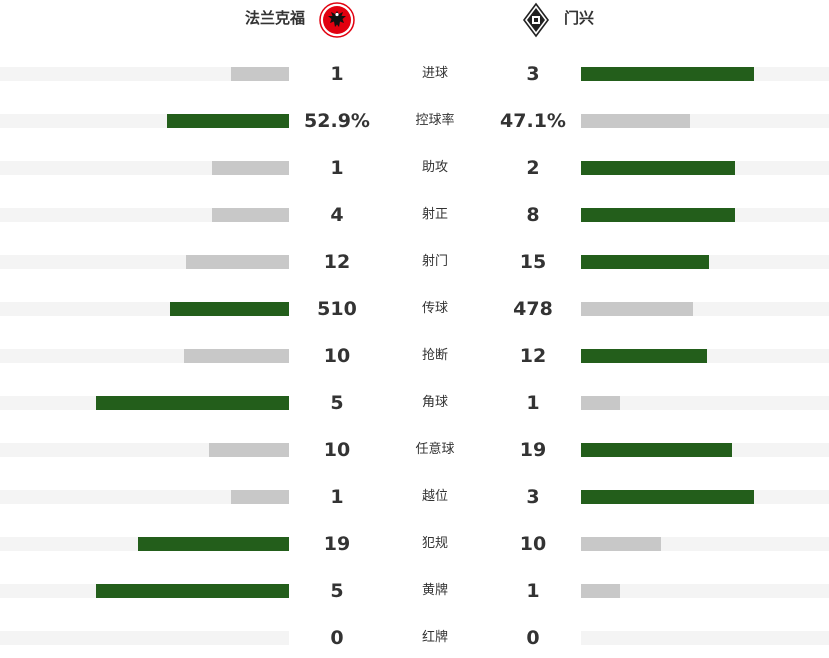 This screenshot has height=658, width=829. I want to click on stat-row: 52.9% 控球率 47.1%, so click(414, 117).